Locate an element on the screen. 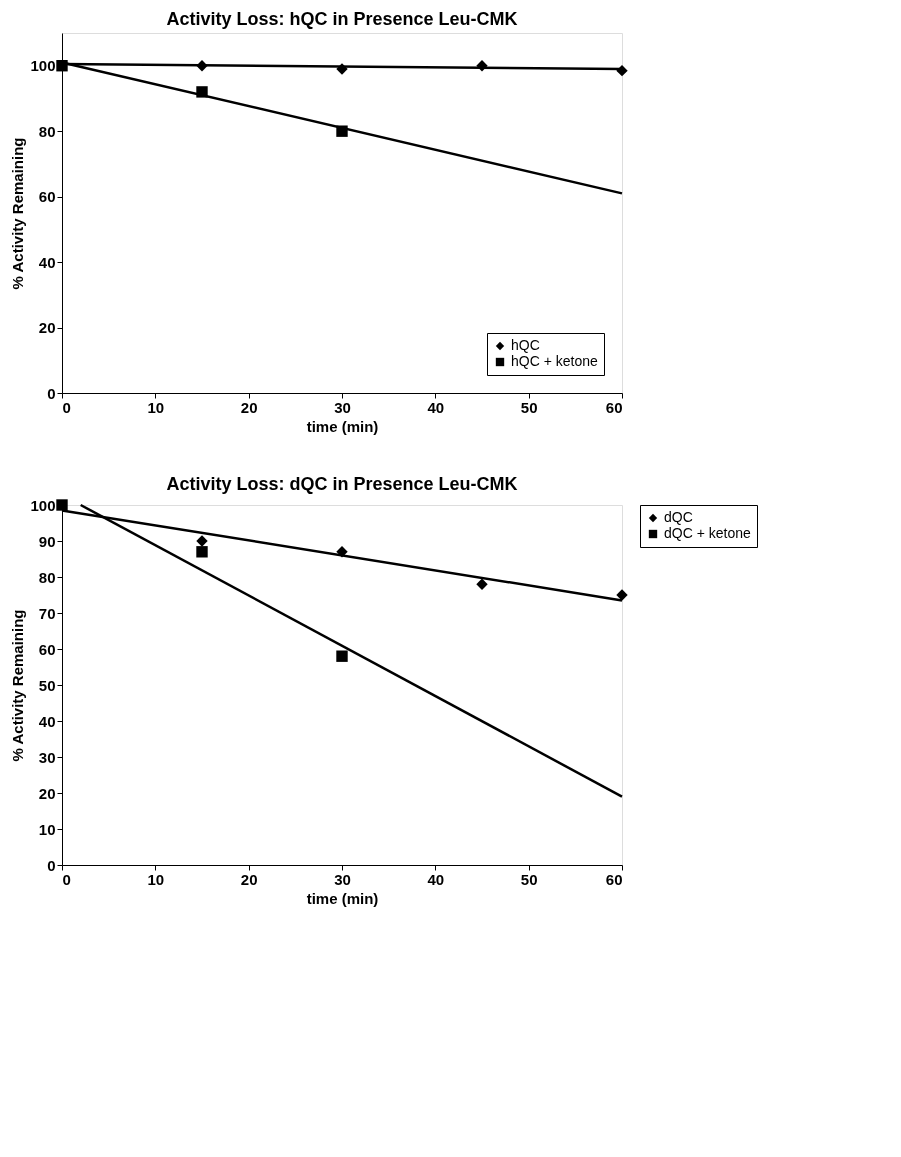 The height and width of the screenshot is (1157, 901). legend-label: hQC + ketone is located at coordinates (554, 361).